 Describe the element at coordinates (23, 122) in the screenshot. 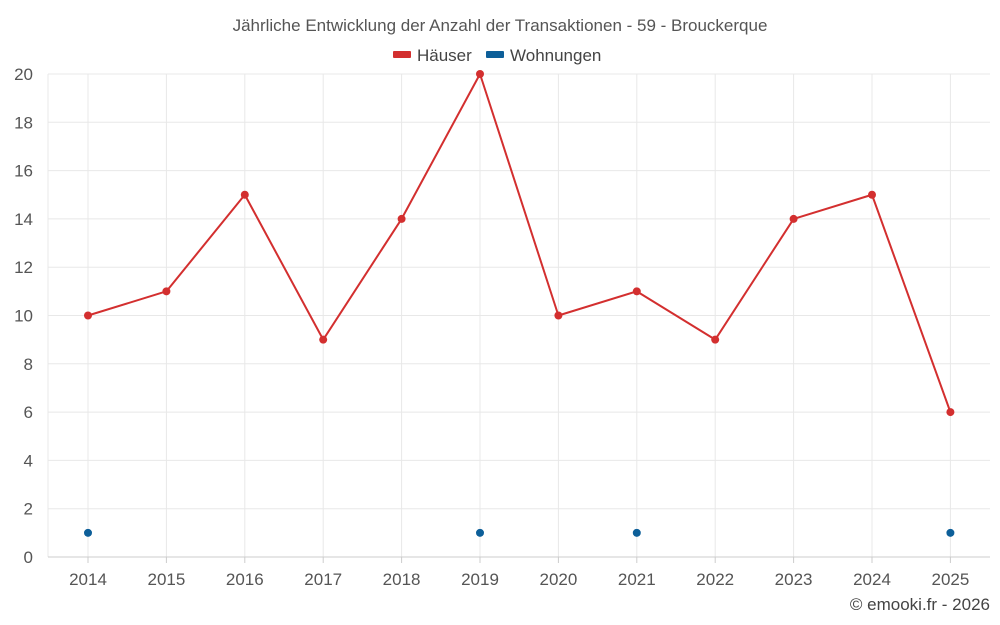

I see `y-tick-label: 18` at that location.